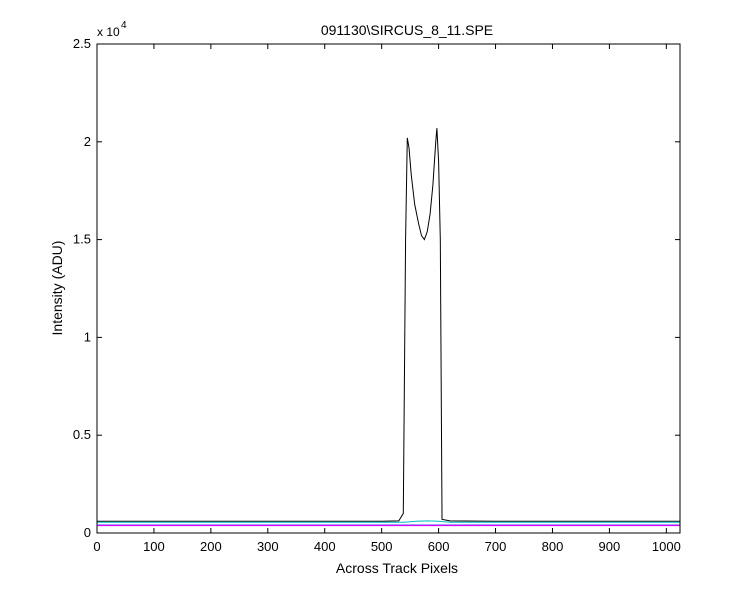  I want to click on y-tick-label: 0, so click(87, 532).